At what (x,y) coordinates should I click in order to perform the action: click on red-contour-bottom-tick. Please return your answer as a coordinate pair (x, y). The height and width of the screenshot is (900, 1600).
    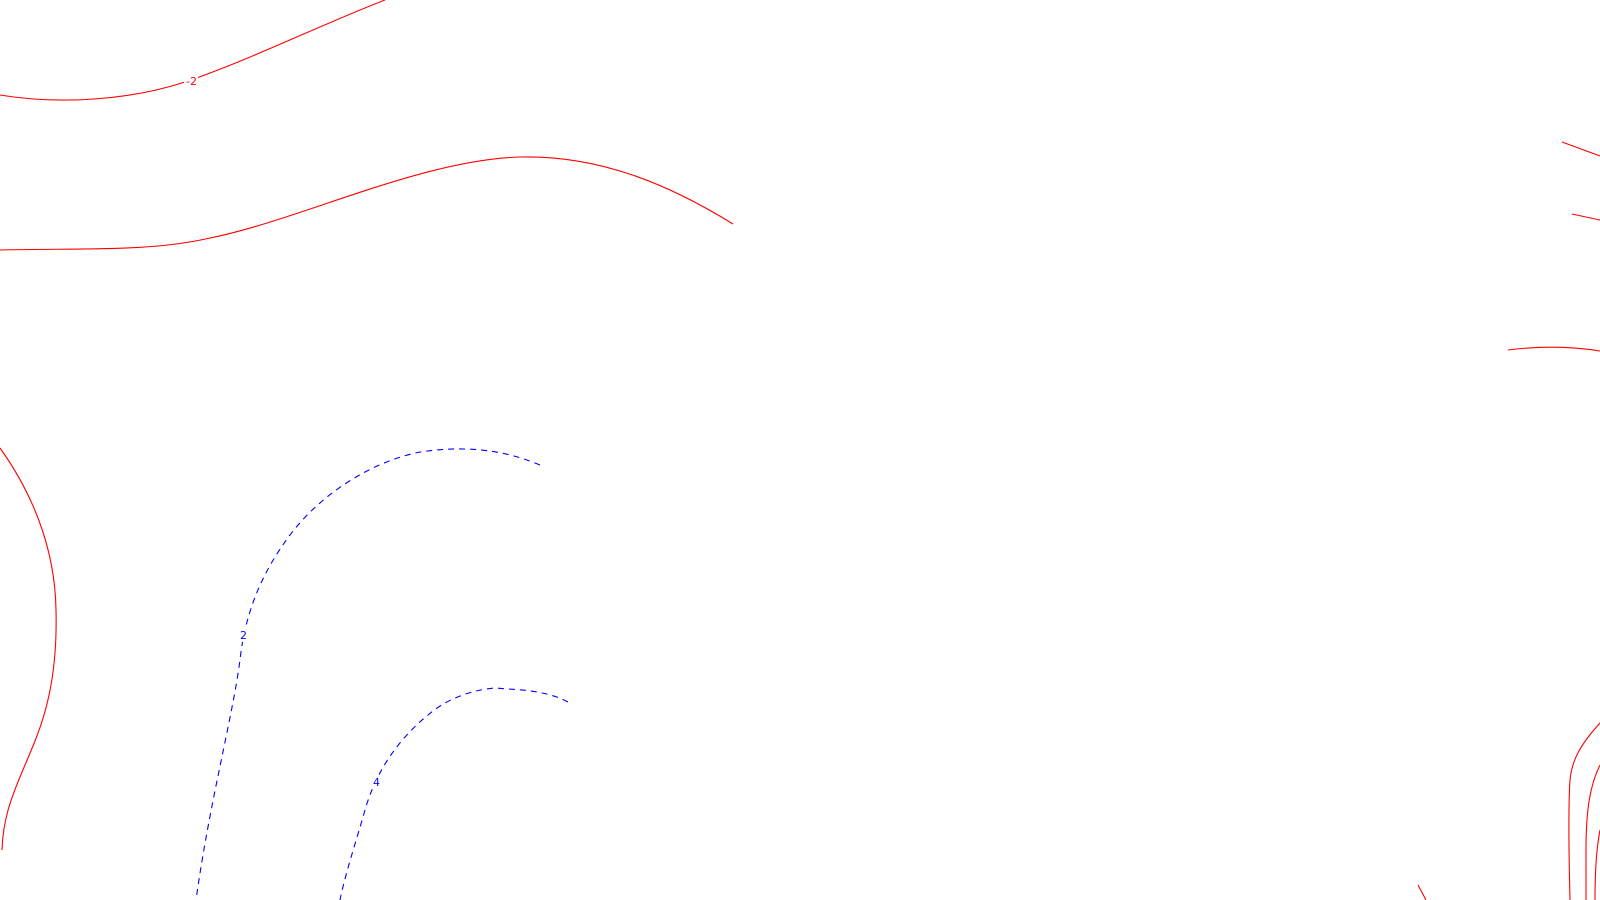
    Looking at the image, I should click on (1422, 892).